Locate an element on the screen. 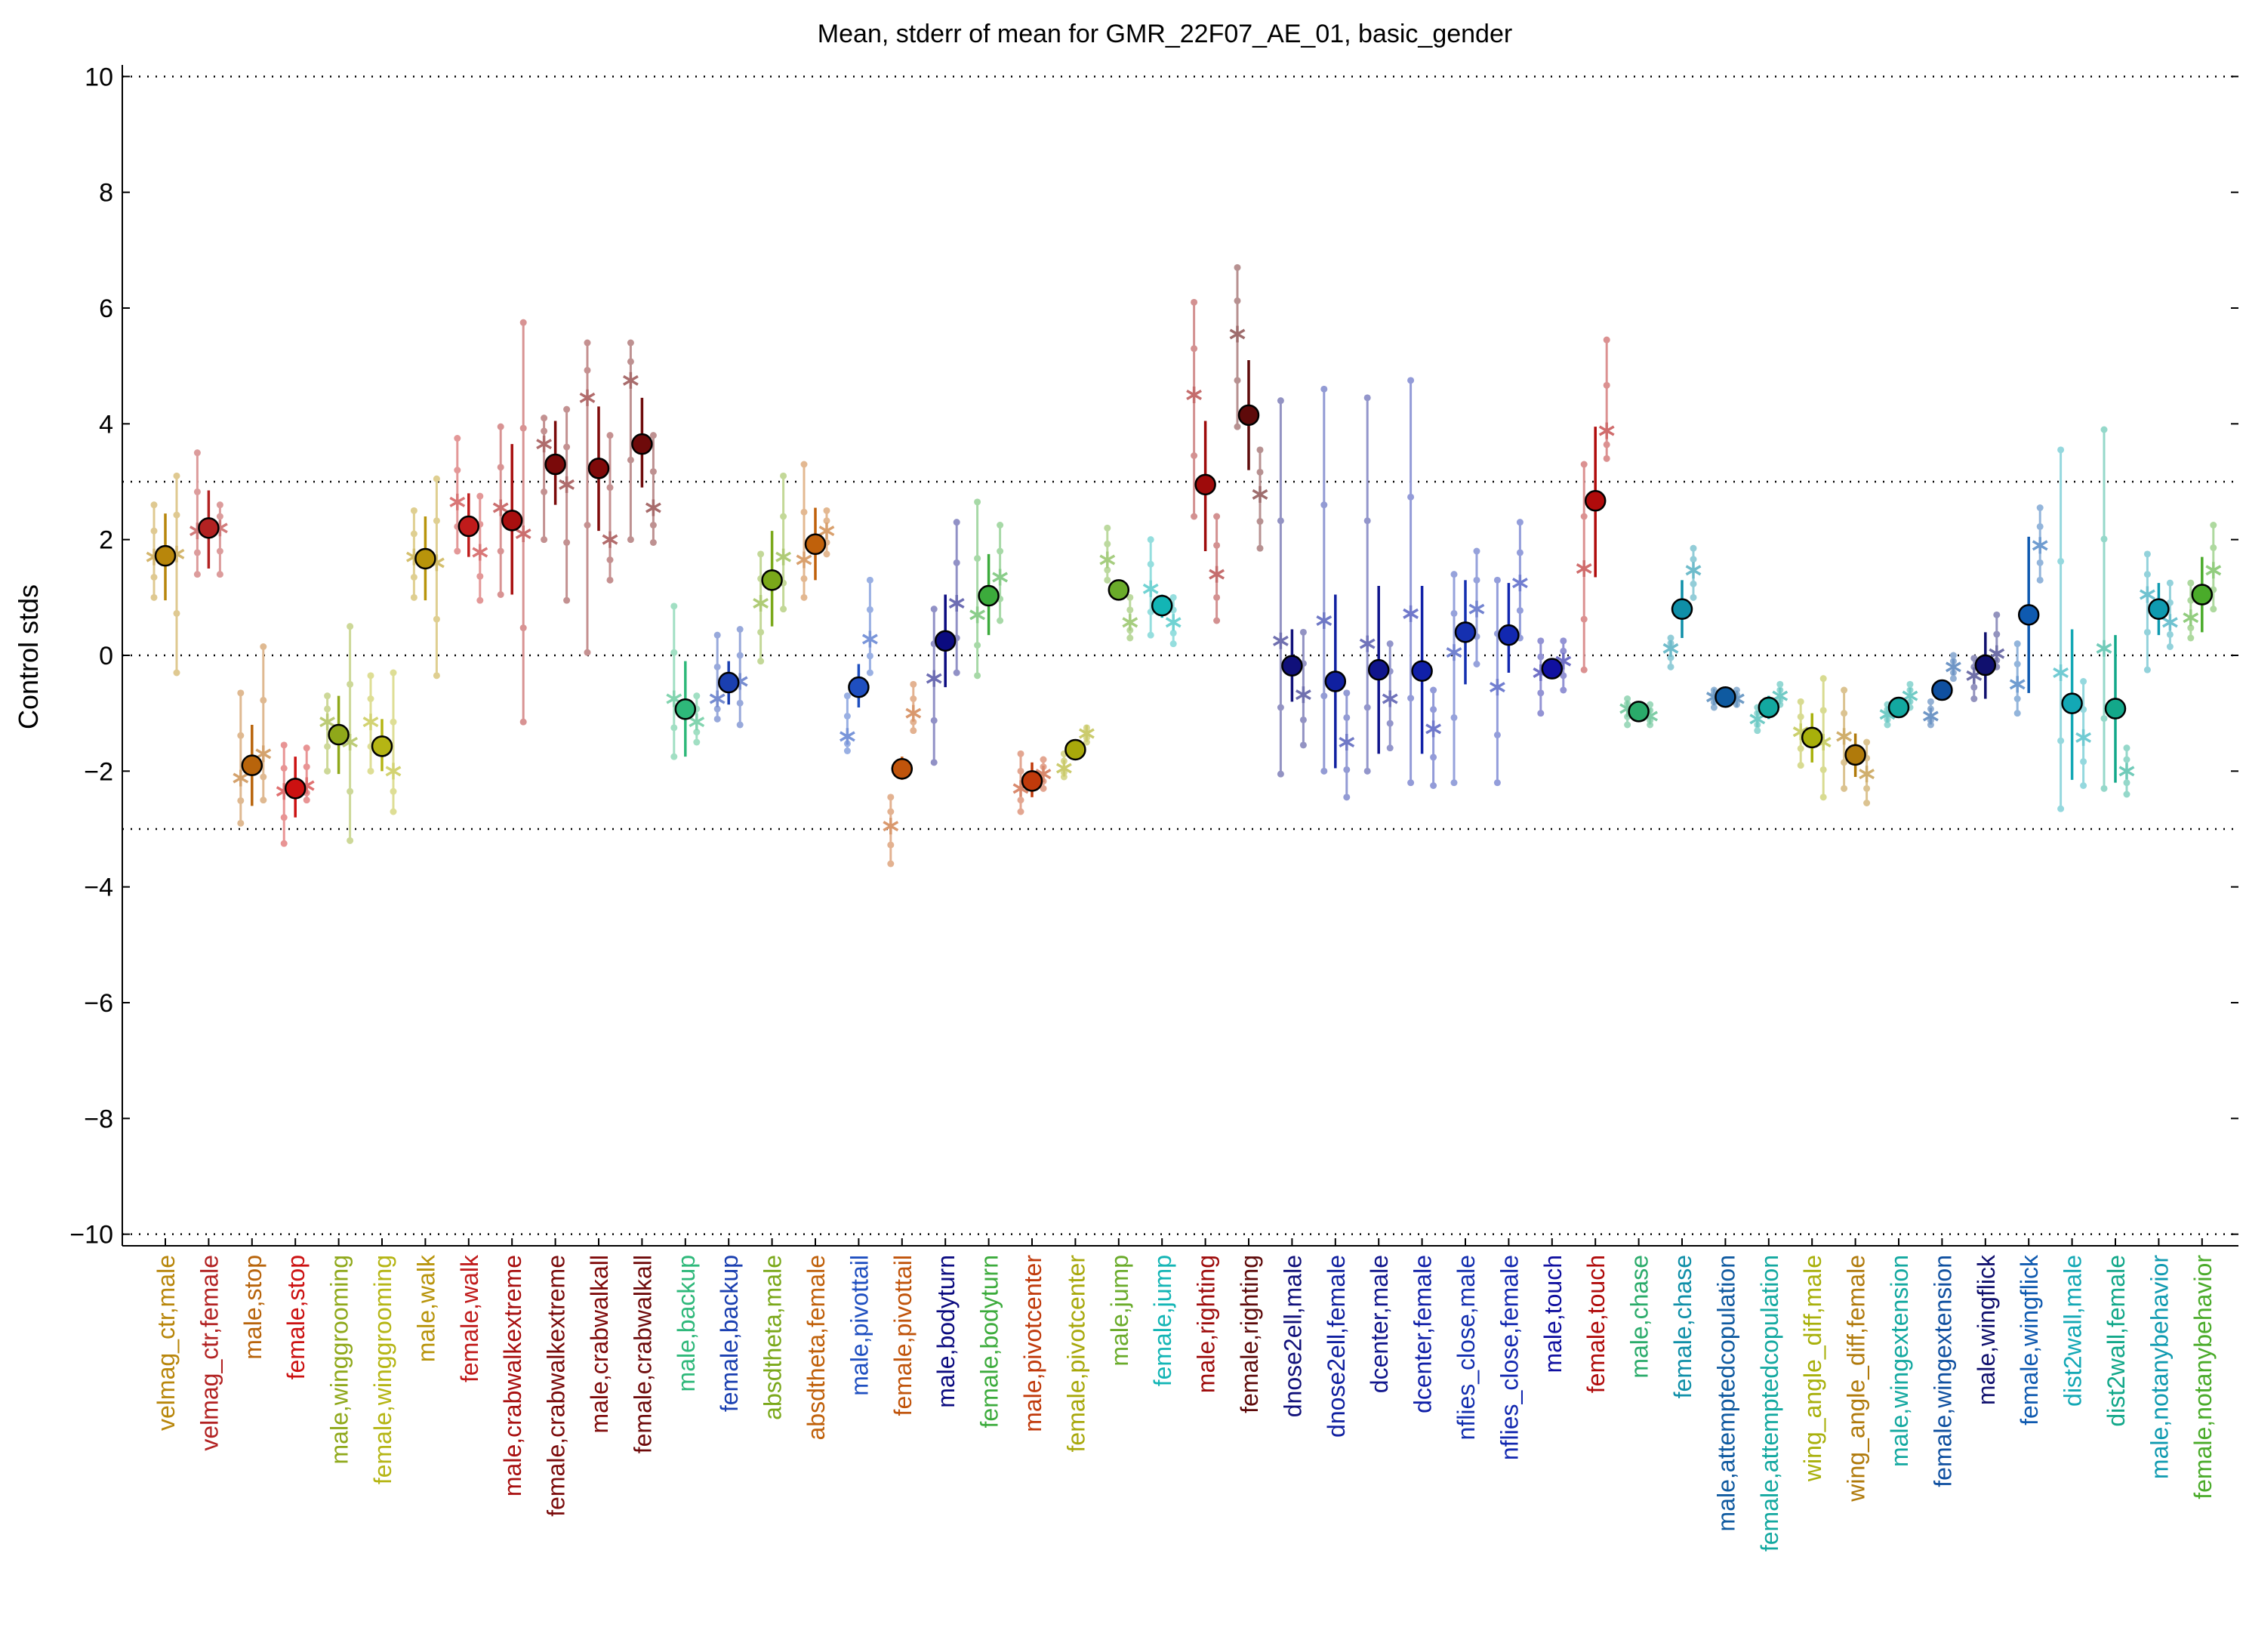 This screenshot has width=2246, height=1652. x-tick-label: nflies_close,female is located at coordinates (1509, 1357).